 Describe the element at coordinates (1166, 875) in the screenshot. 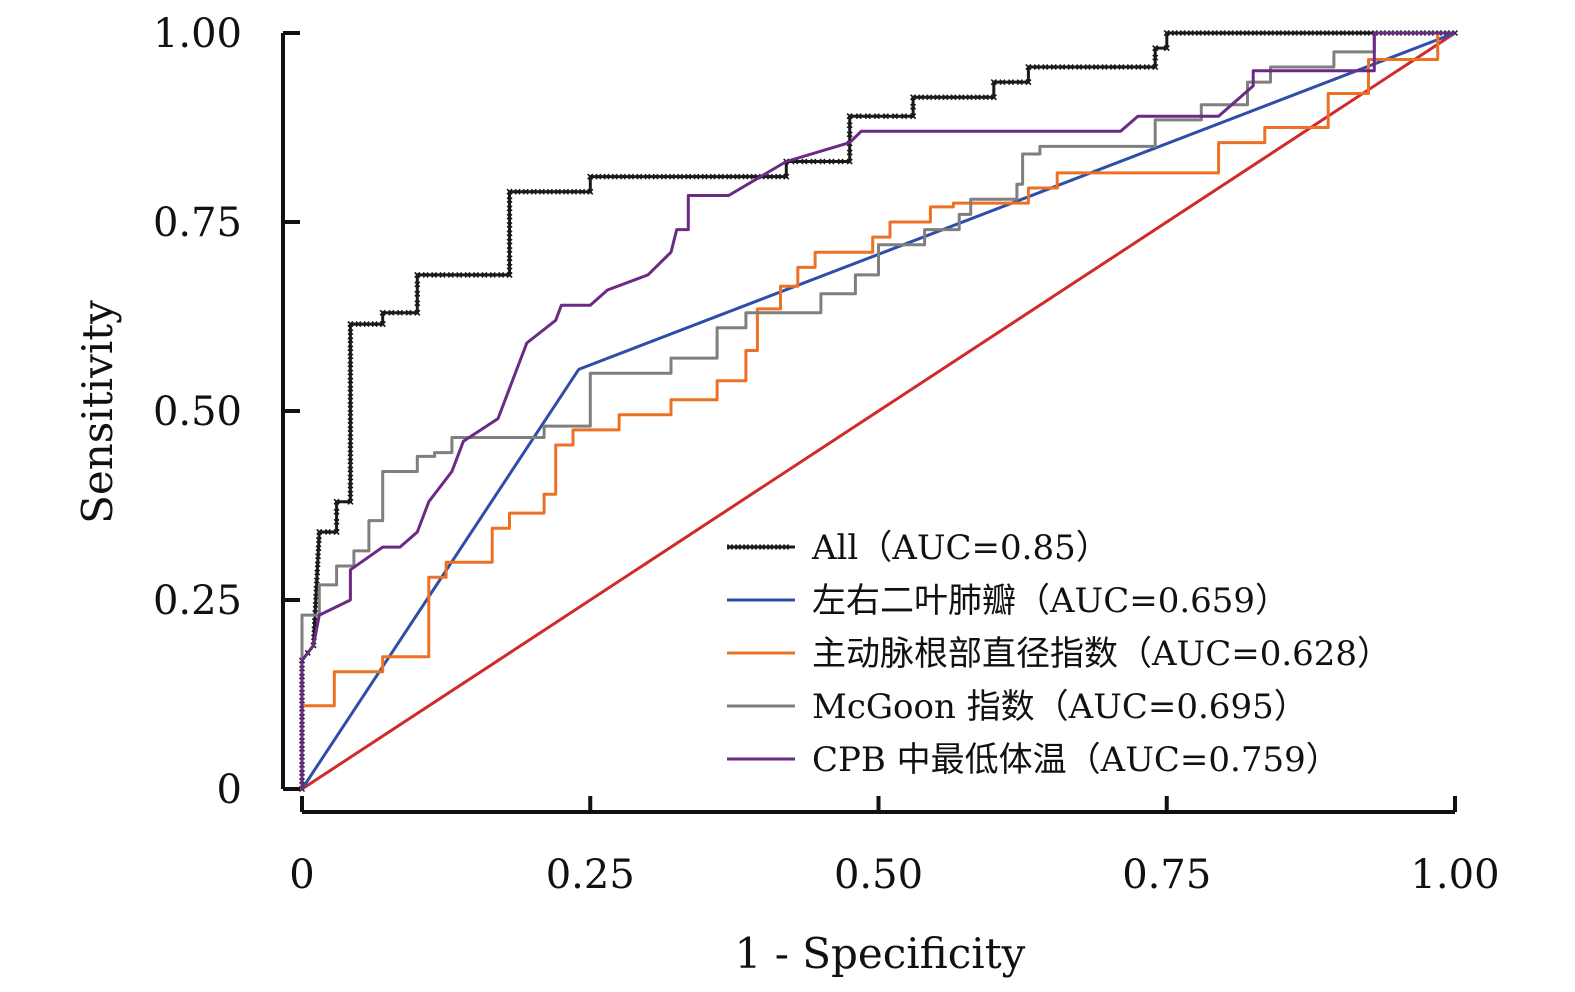

I see `x-tick-label: 0.75` at that location.